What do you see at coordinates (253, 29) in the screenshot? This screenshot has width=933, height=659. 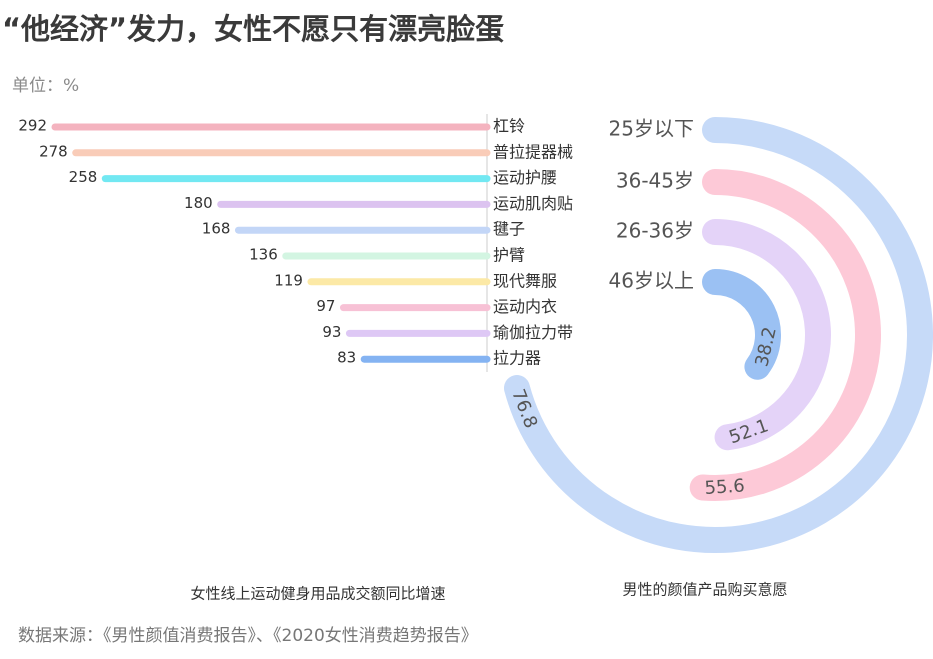 I see `page-title: “他经济”发力，女性不愿只有漂亮脸蛋` at bounding box center [253, 29].